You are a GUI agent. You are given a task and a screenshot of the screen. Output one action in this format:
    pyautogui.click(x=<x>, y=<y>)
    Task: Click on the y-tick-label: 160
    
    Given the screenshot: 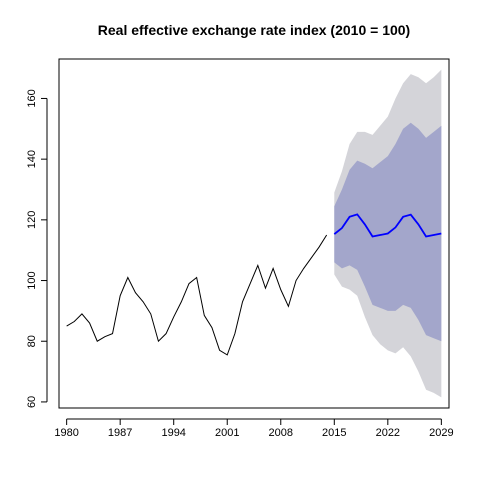 What is the action you would take?
    pyautogui.click(x=32, y=98)
    